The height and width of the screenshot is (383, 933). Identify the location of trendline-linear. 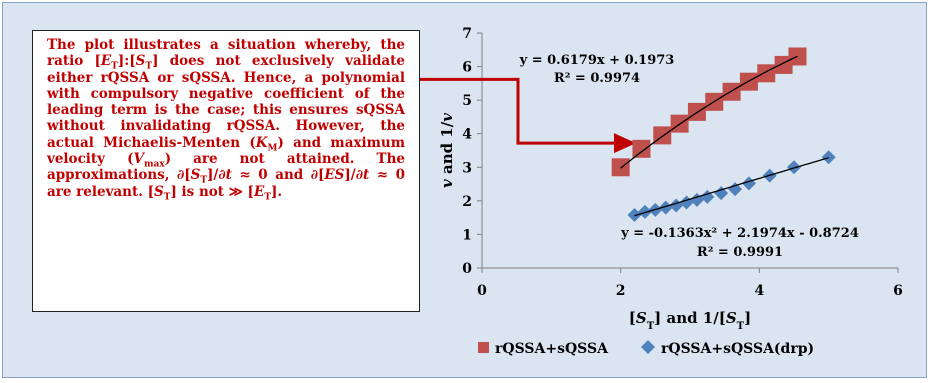
(731, 187).